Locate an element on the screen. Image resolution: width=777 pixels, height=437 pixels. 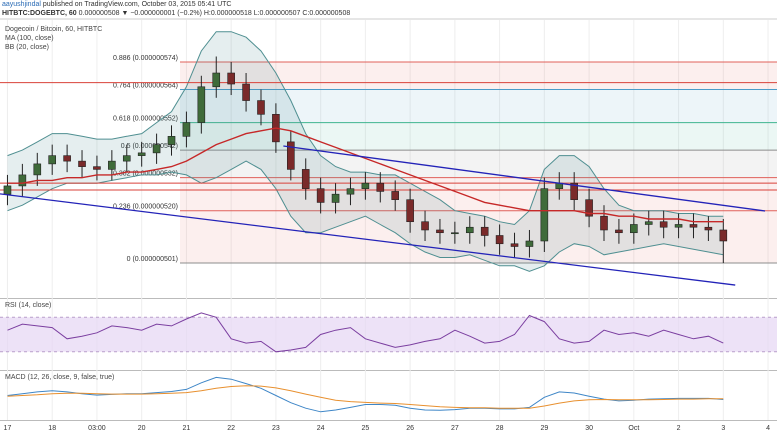
x-tick-label: 29 is located at coordinates (544, 428).